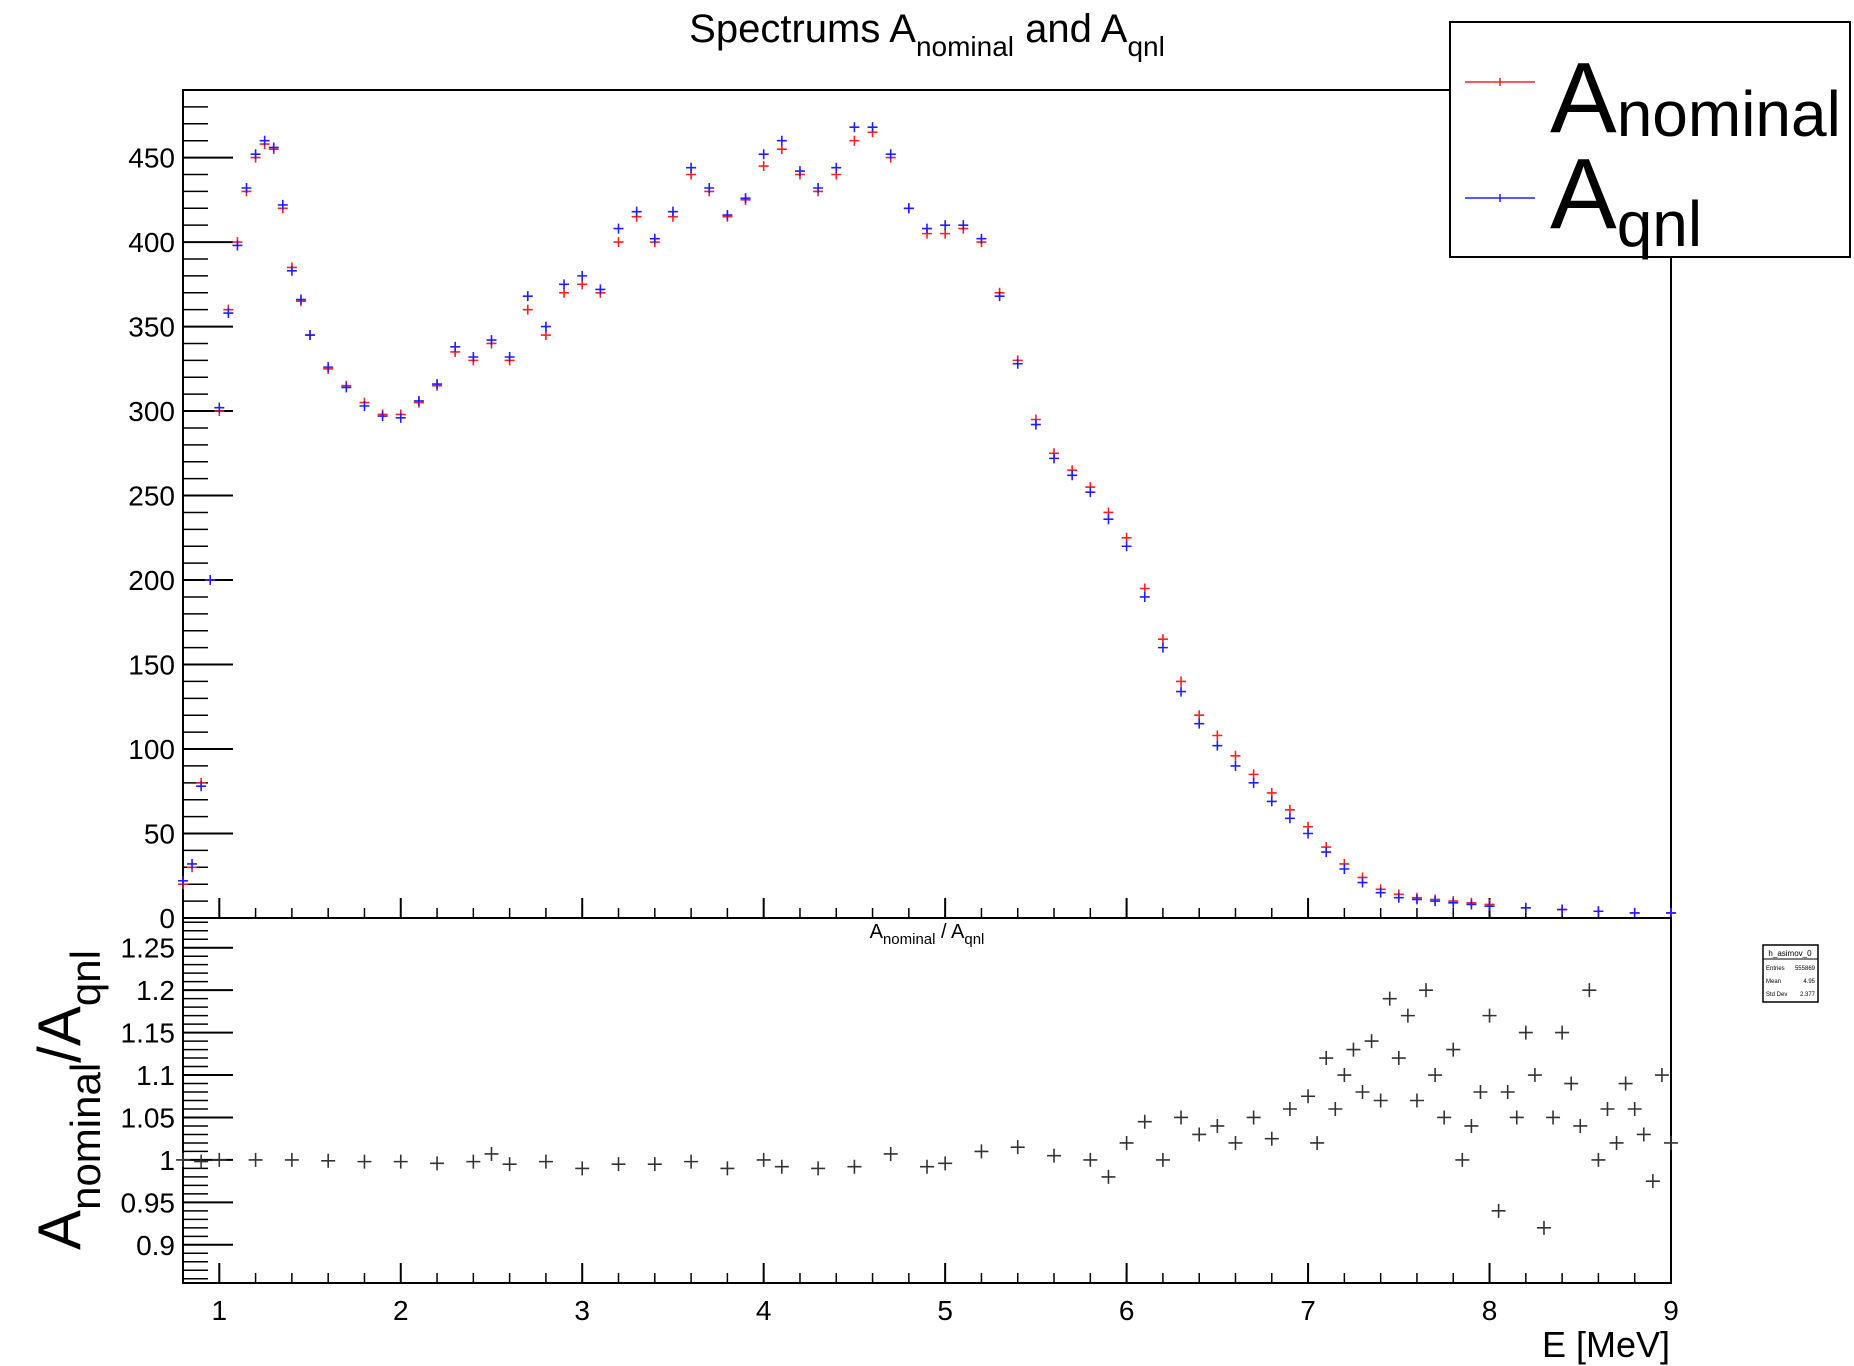 Image resolution: width=1854 pixels, height=1366 pixels. What do you see at coordinates (764, 1310) in the screenshot?
I see `x-tick-label: 4` at bounding box center [764, 1310].